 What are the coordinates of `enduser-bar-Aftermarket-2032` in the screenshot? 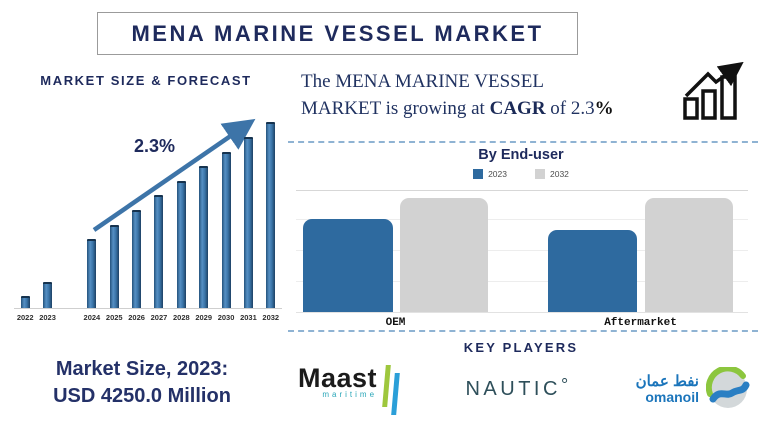 It's located at (689, 255).